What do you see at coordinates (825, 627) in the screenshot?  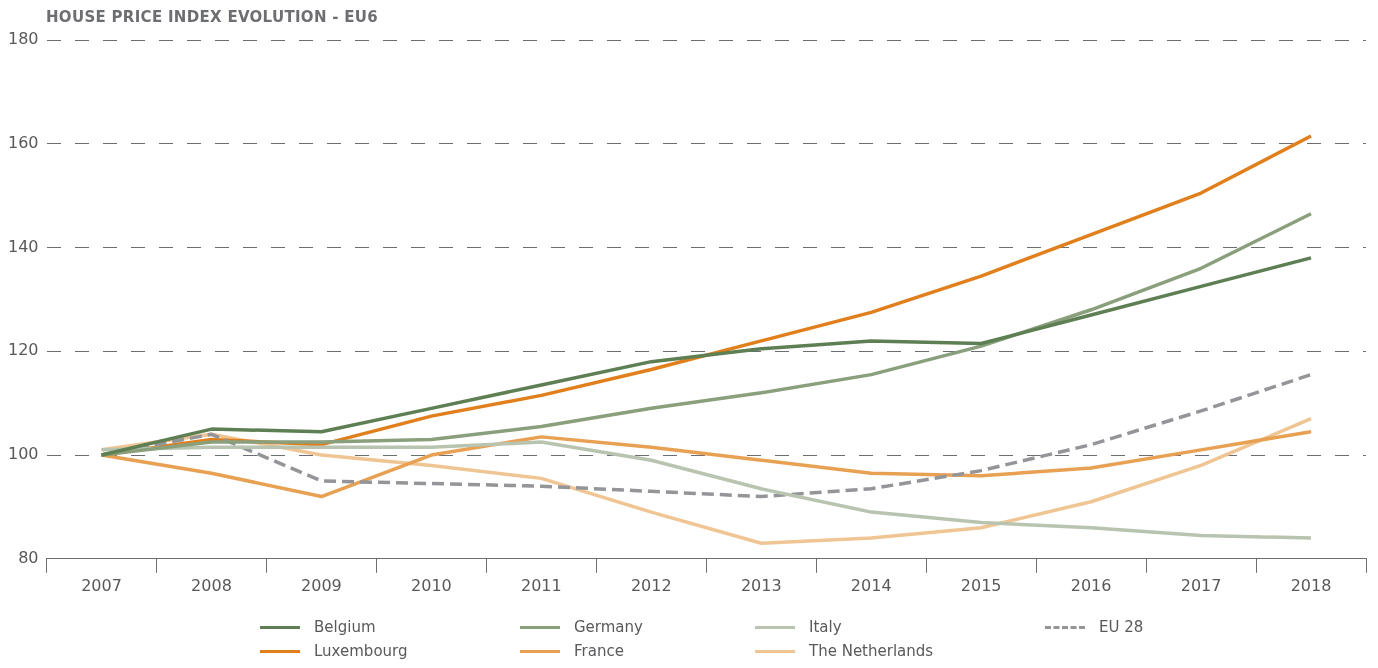 I see `legend-label: Italy` at bounding box center [825, 627].